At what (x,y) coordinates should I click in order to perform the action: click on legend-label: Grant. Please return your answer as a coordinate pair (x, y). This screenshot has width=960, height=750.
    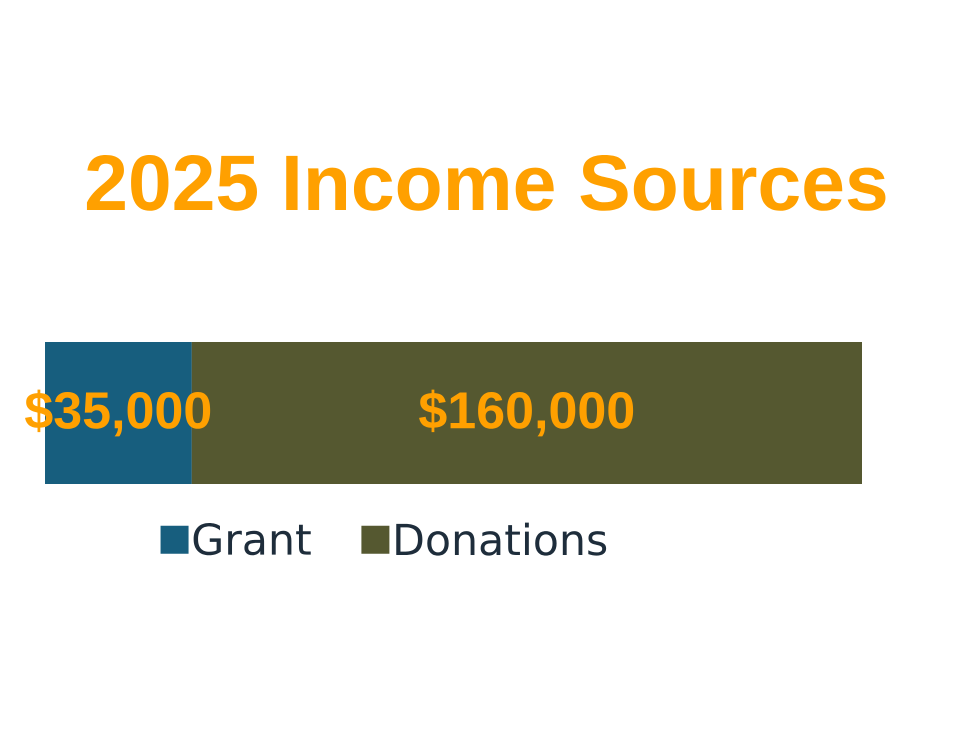
    Looking at the image, I should click on (252, 539).